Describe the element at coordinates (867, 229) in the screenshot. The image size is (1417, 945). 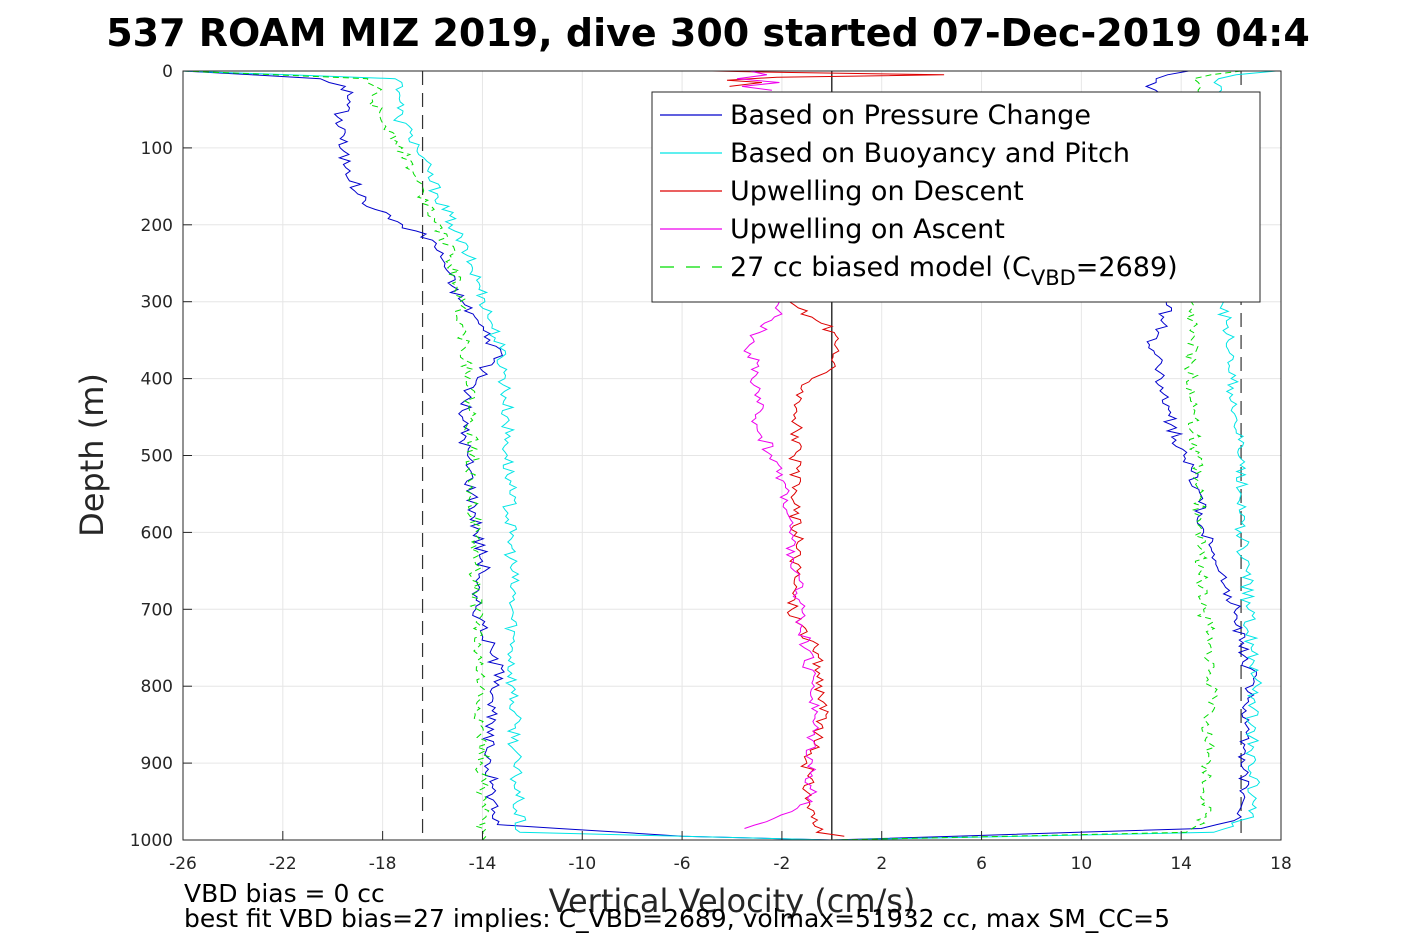
I see `legend-label: Upwelling on Ascent` at that location.